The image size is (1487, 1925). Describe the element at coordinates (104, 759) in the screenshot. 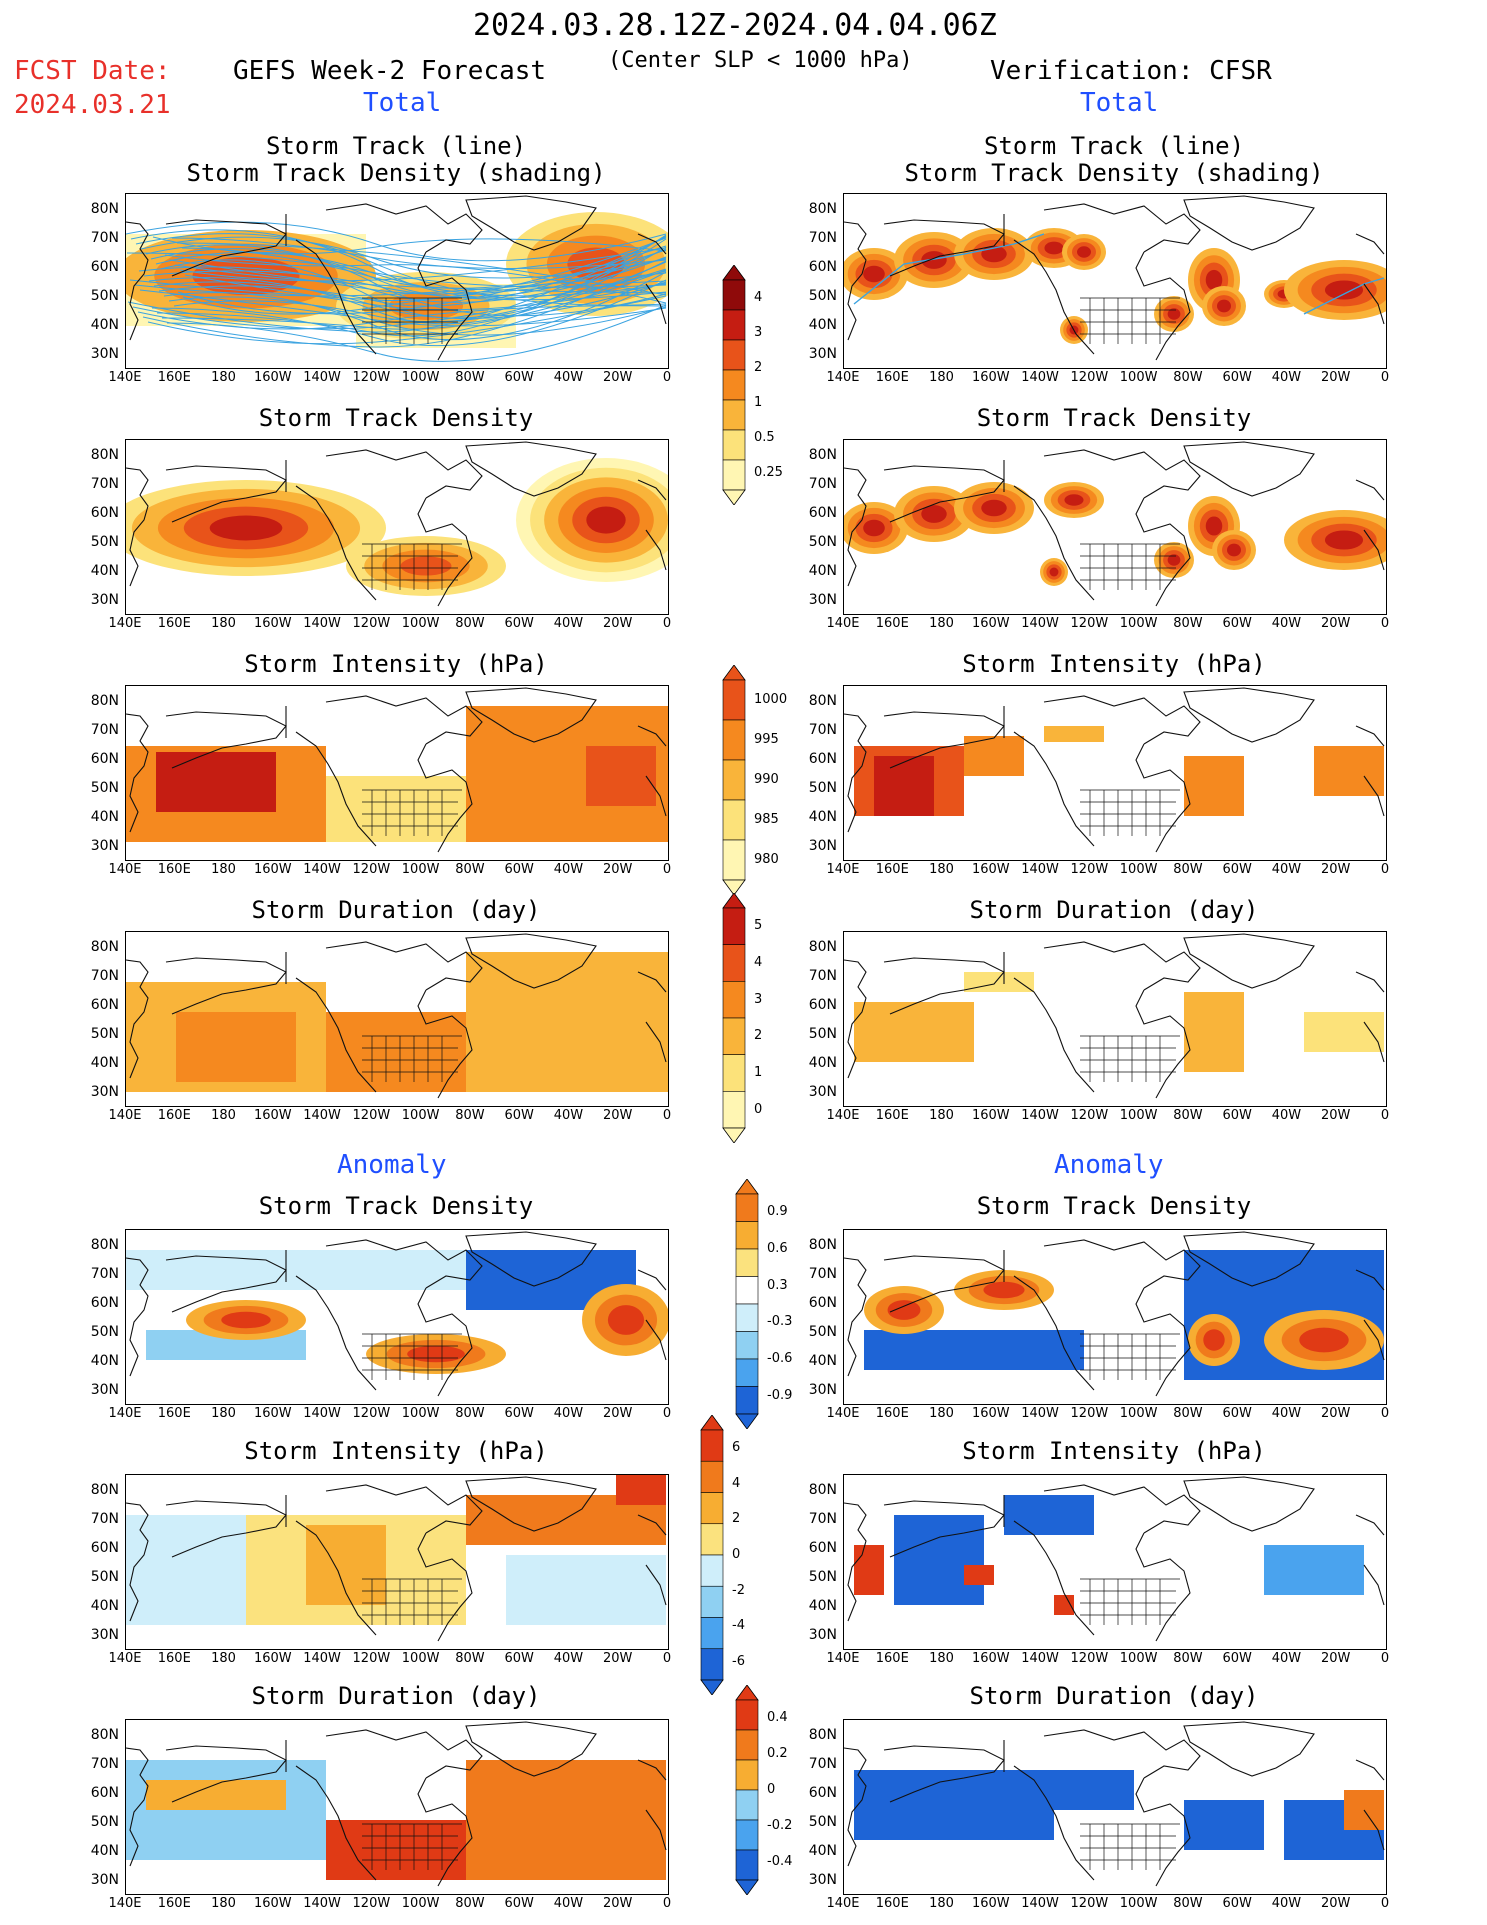

I see `lat-label: 60N` at that location.